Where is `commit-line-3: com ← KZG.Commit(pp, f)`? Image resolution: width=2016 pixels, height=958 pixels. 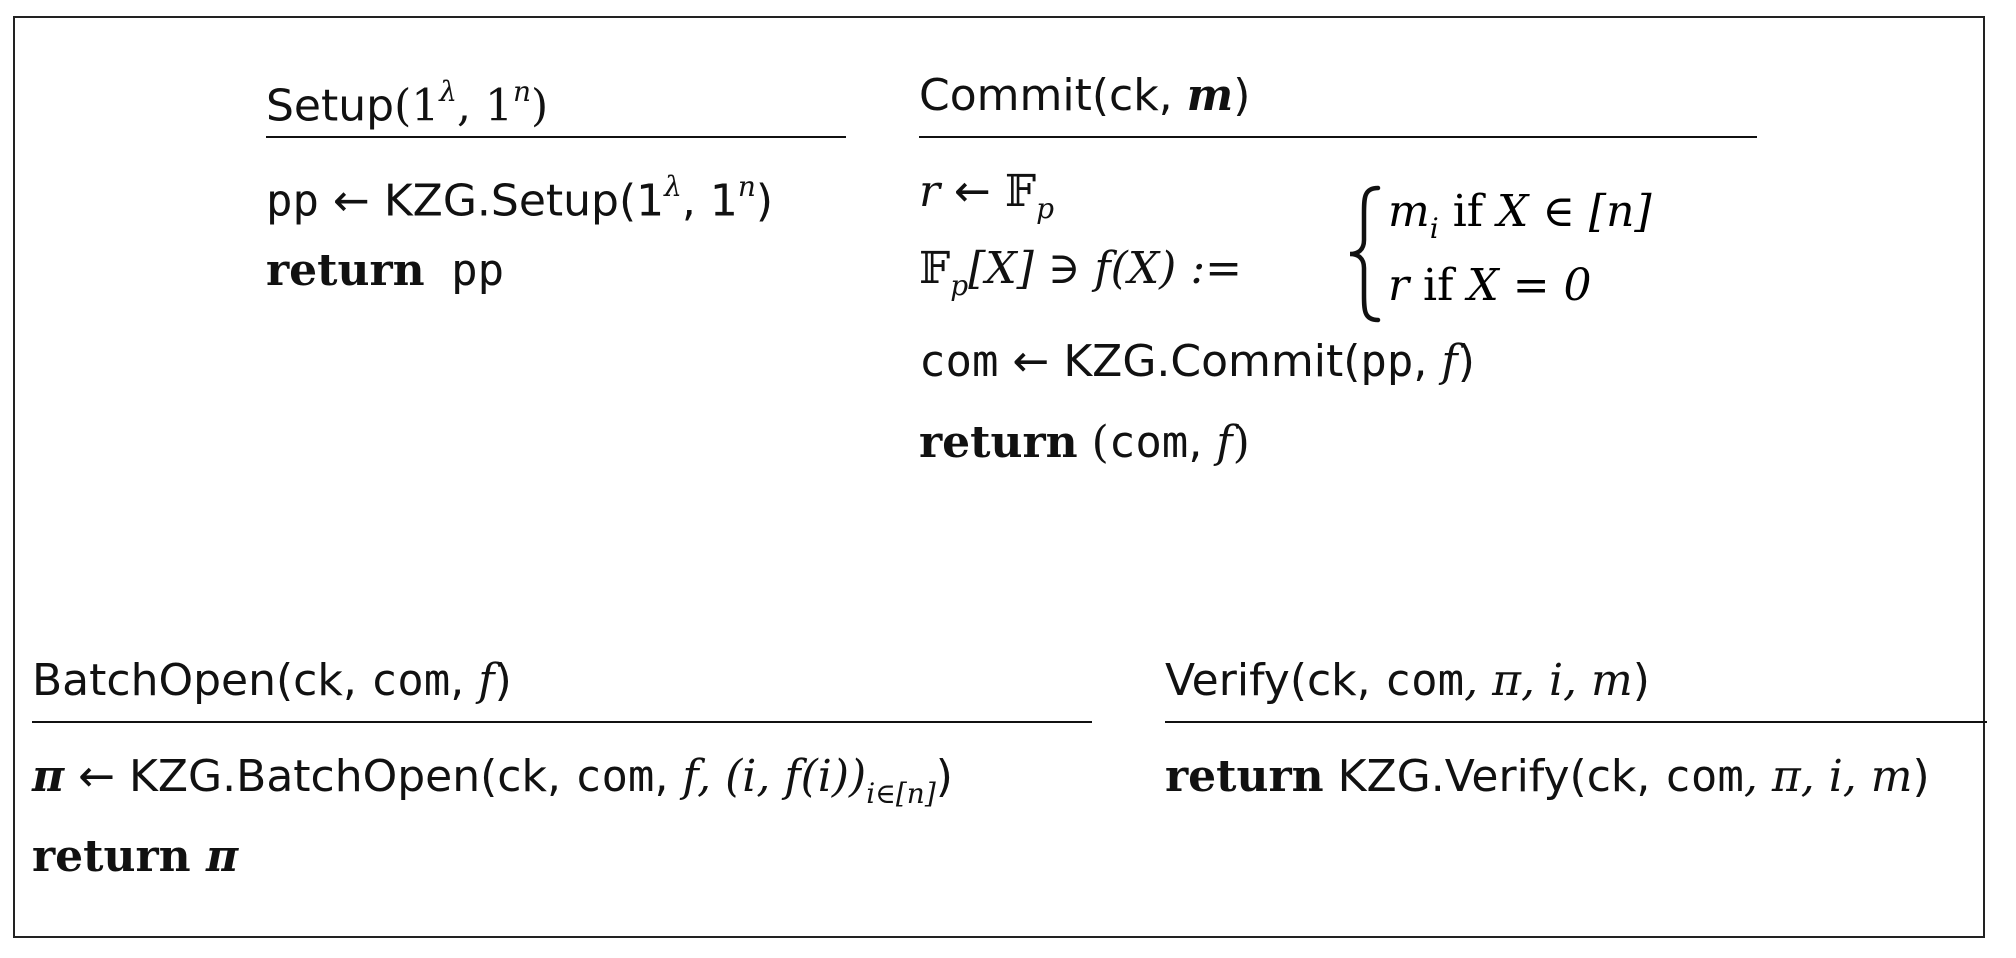
commit-line-3: com ← KZG.Commit(pp, f) is located at coordinates (1197, 361).